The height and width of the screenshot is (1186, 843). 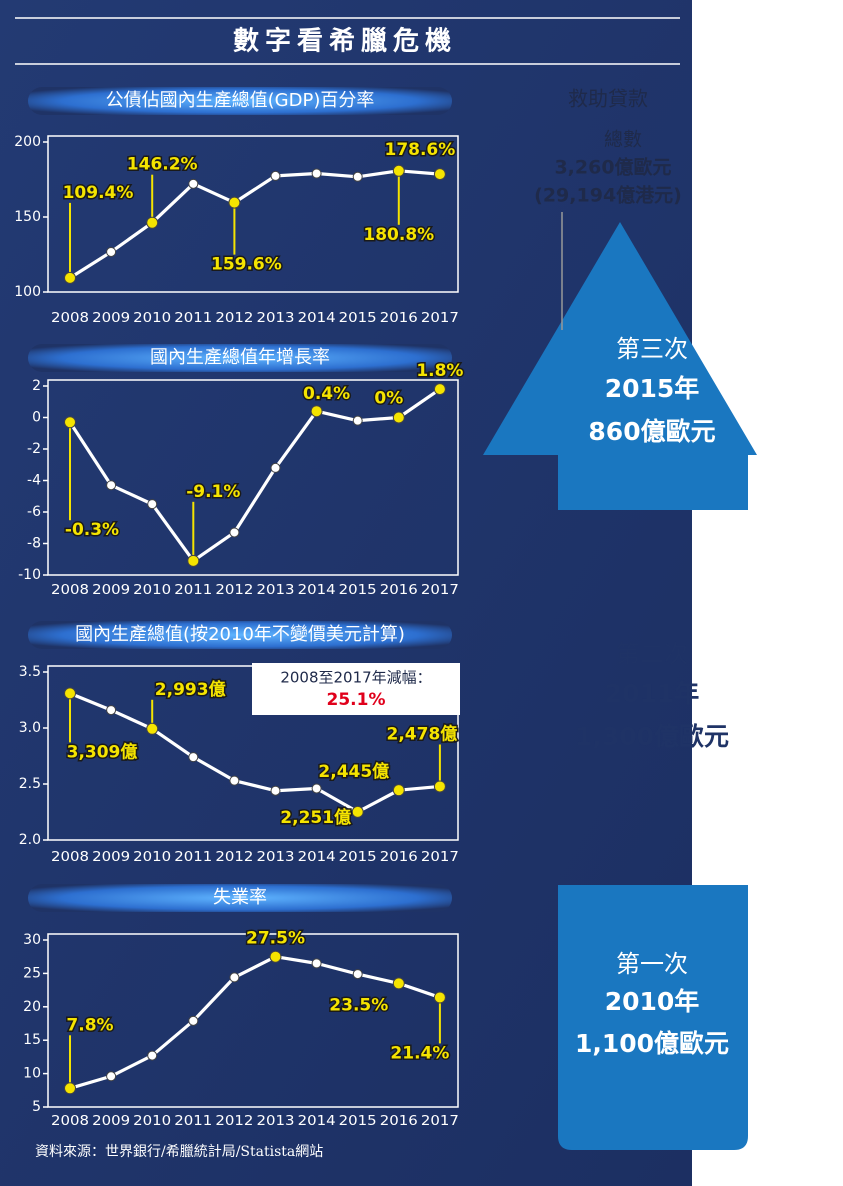 What do you see at coordinates (34, 481) in the screenshot?
I see `y-tick-label: -4` at bounding box center [34, 481].